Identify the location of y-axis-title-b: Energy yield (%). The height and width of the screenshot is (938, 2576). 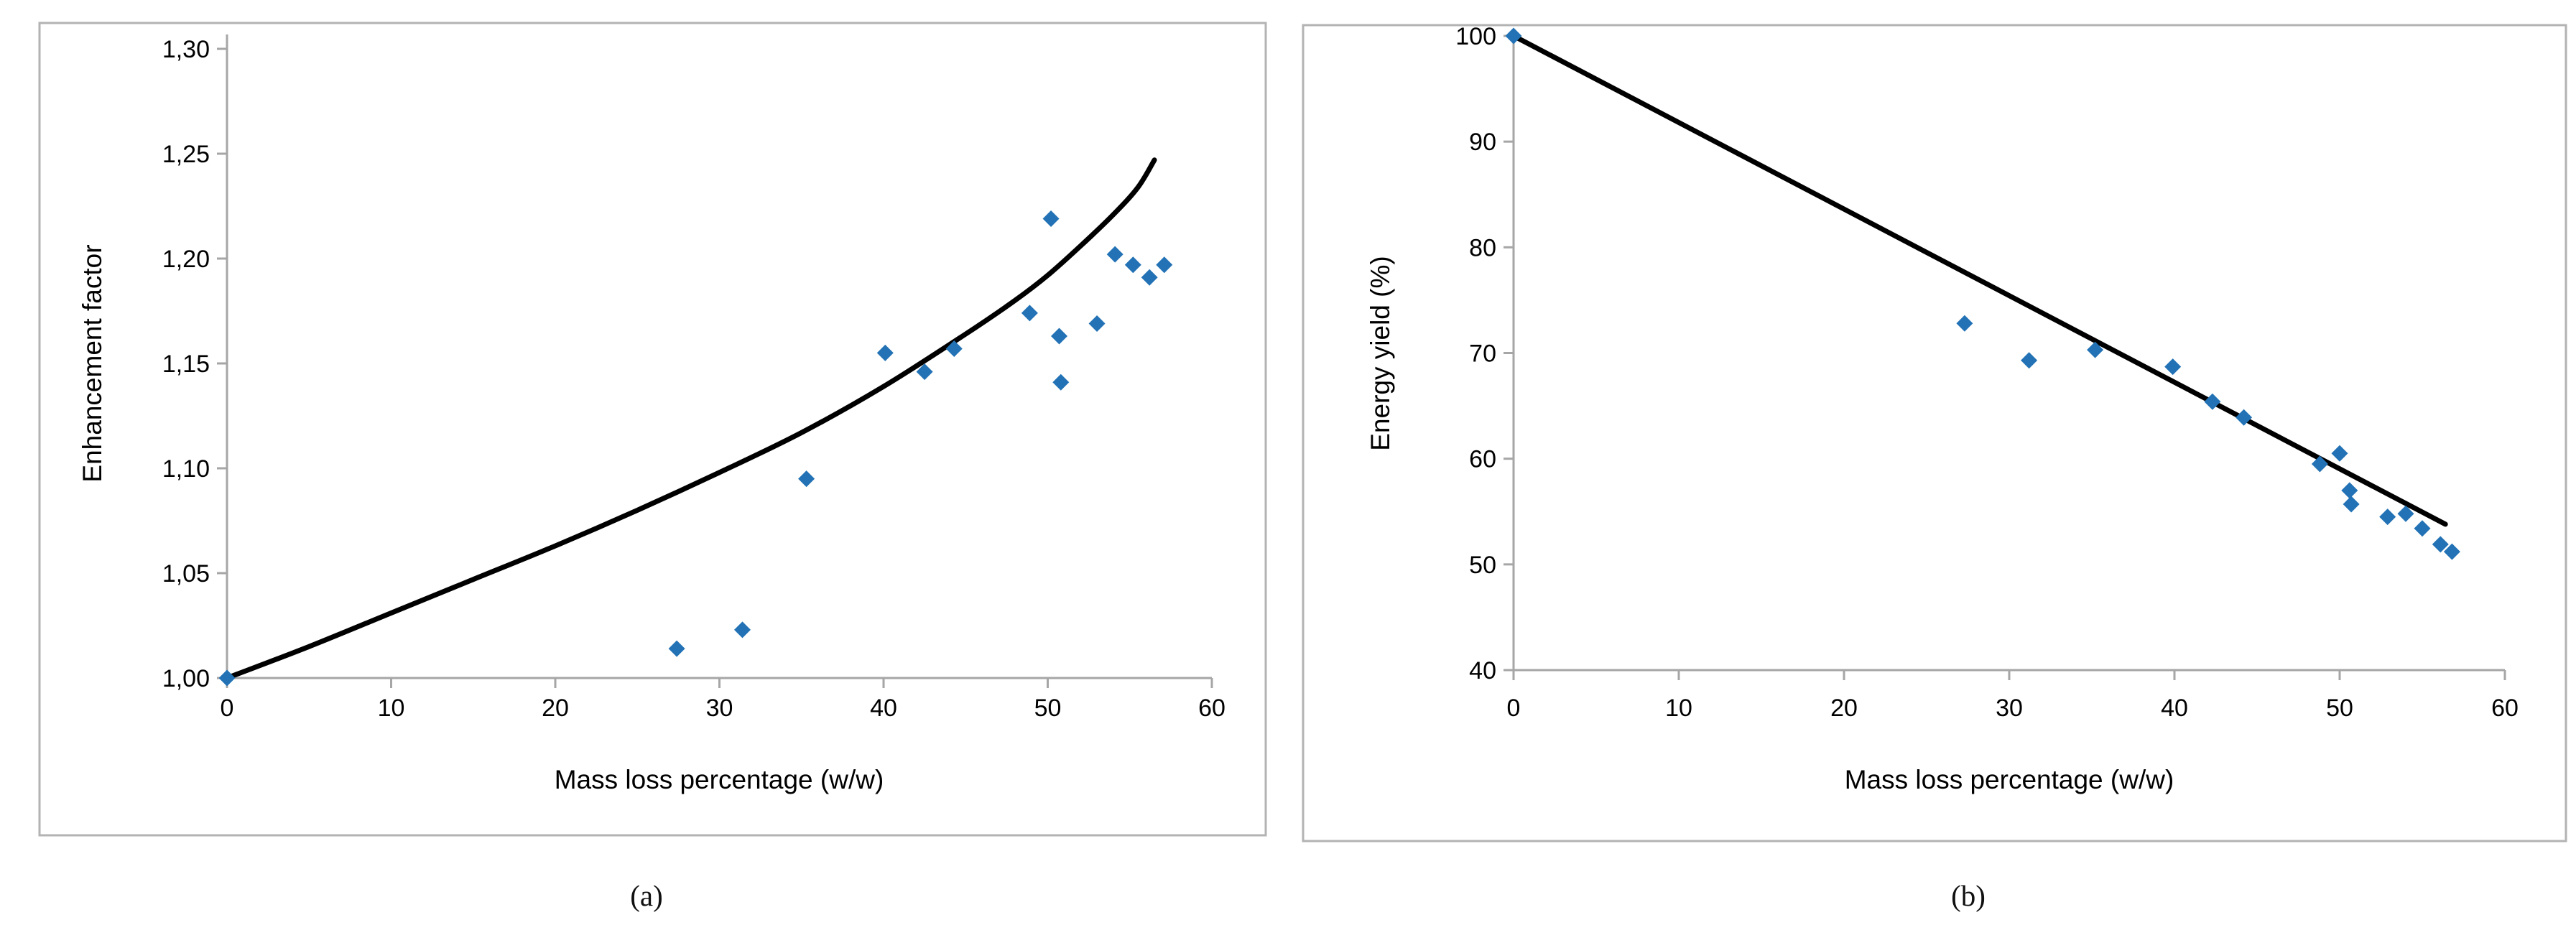
(1380, 353).